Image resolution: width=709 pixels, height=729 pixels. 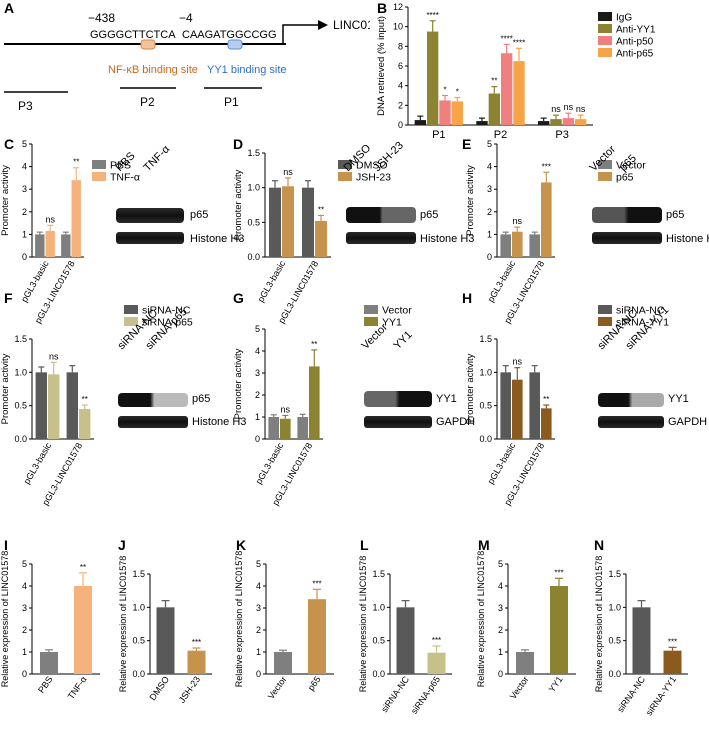 I want to click on blot-h-band-yy1, so click(x=631, y=400).